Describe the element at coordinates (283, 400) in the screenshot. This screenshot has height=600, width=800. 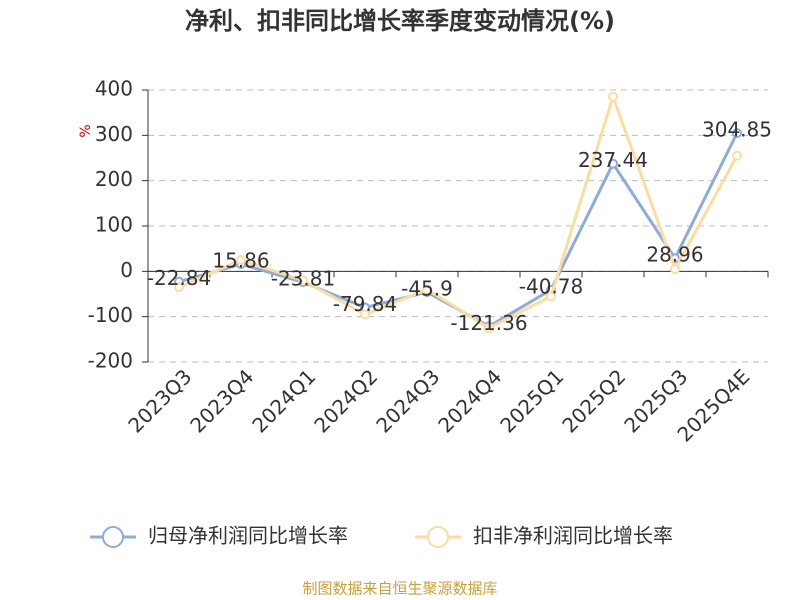
I see `x-tick-label: 2024Q1` at that location.